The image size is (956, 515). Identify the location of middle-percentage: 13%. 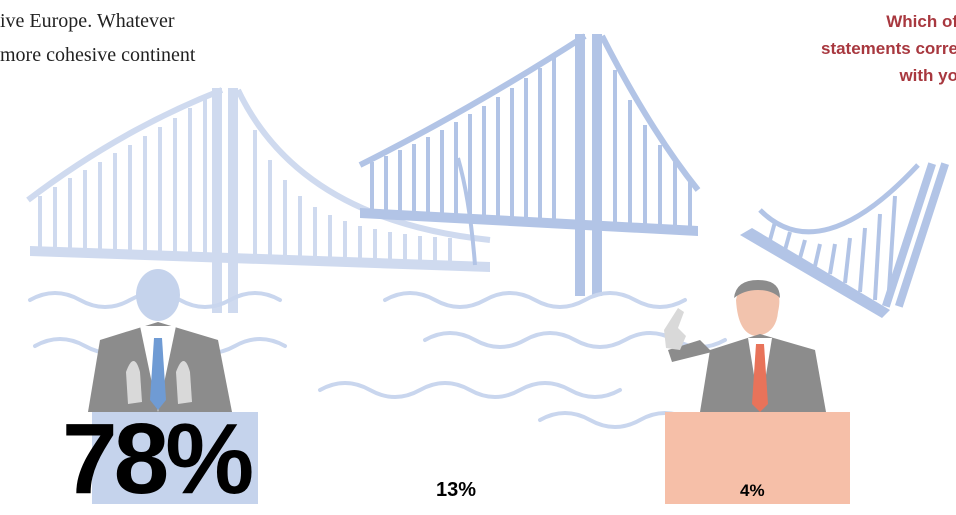
(456, 490).